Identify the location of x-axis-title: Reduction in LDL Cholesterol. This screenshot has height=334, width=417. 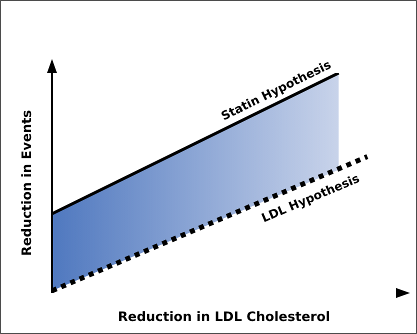
(224, 317).